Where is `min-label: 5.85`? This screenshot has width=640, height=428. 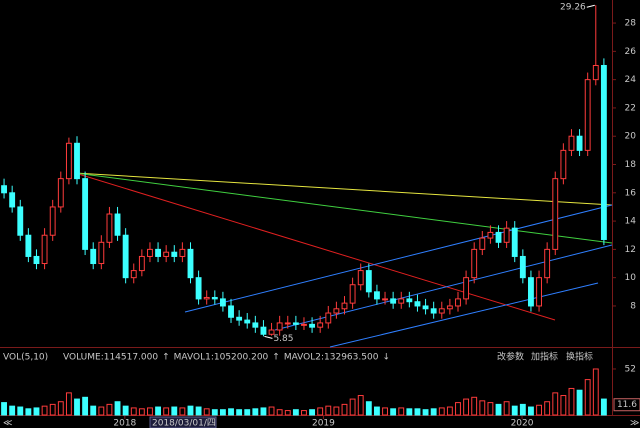
min-label: 5.85 is located at coordinates (283, 339).